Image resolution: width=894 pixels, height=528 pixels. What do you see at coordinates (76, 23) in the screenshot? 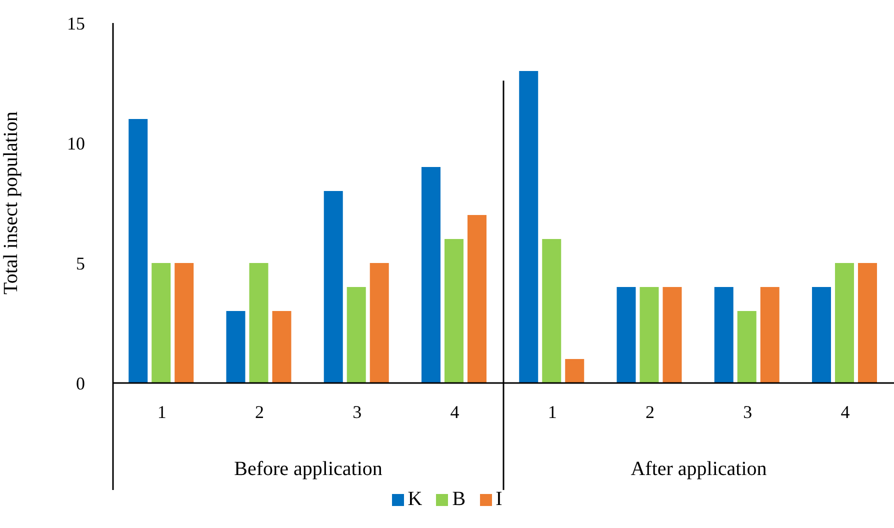
I see `y-tick-label: 15` at bounding box center [76, 23].